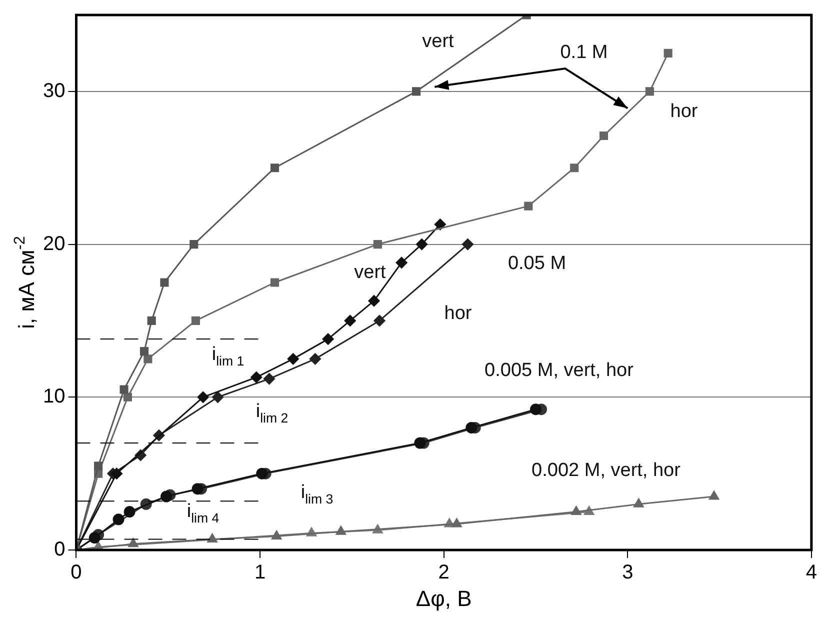 The image size is (820, 618). I want to click on x-tick-label: 2, so click(444, 573).